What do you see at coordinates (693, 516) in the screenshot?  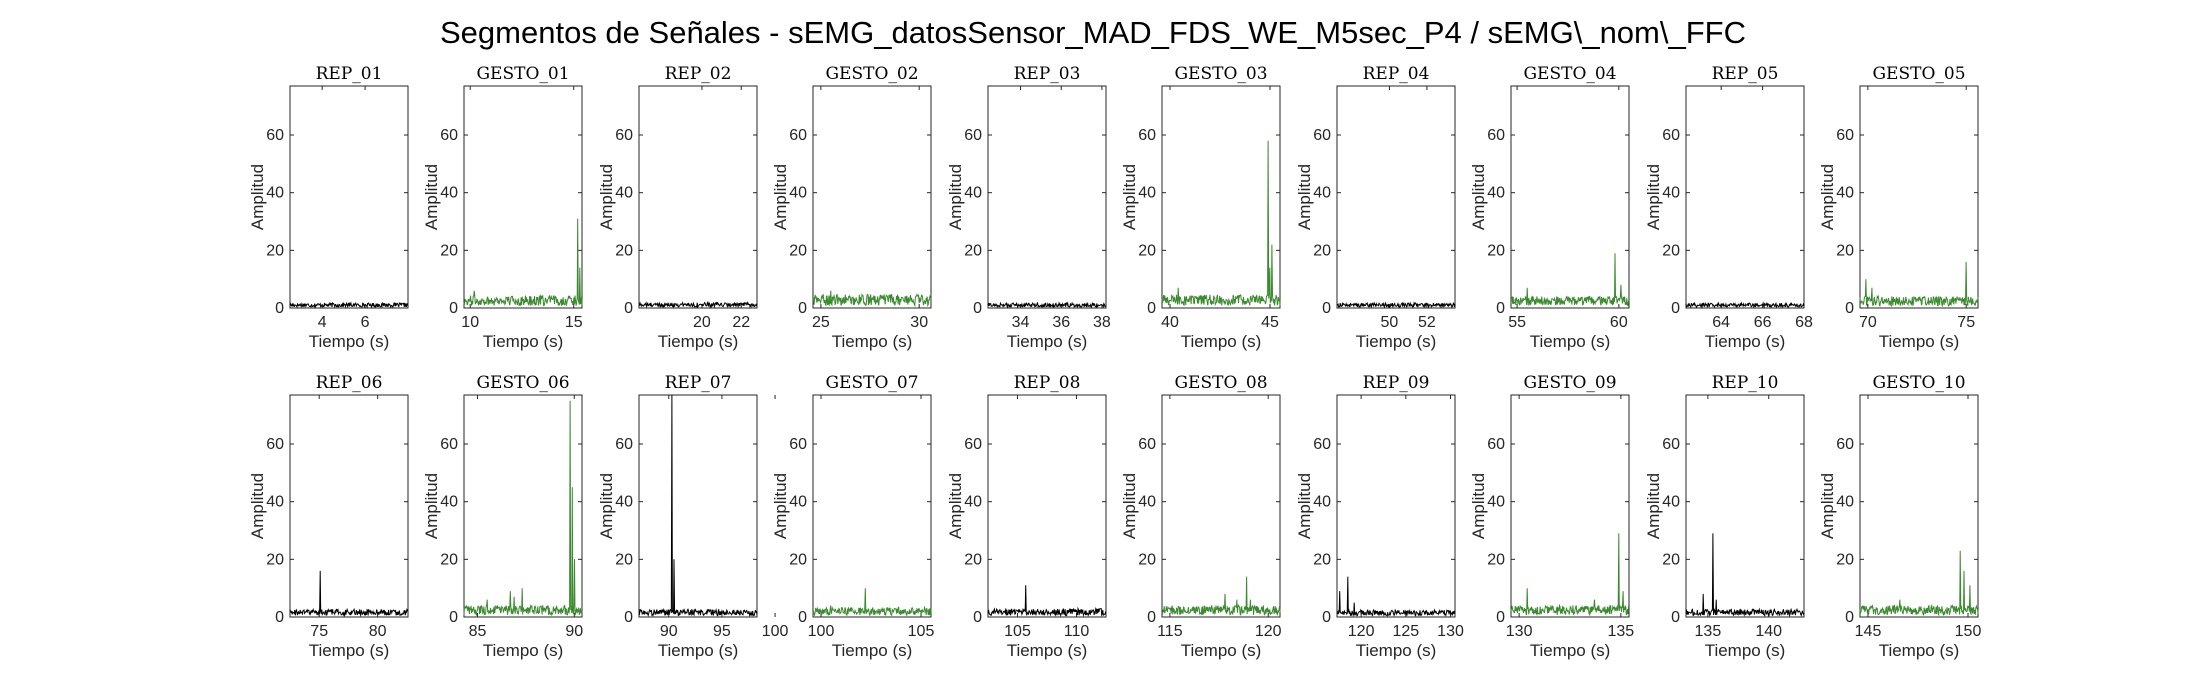 I see `subplot-rep-07: REP_07 0 20 40 60 90 95 100 Tiempo (s) Amplitud` at bounding box center [693, 516].